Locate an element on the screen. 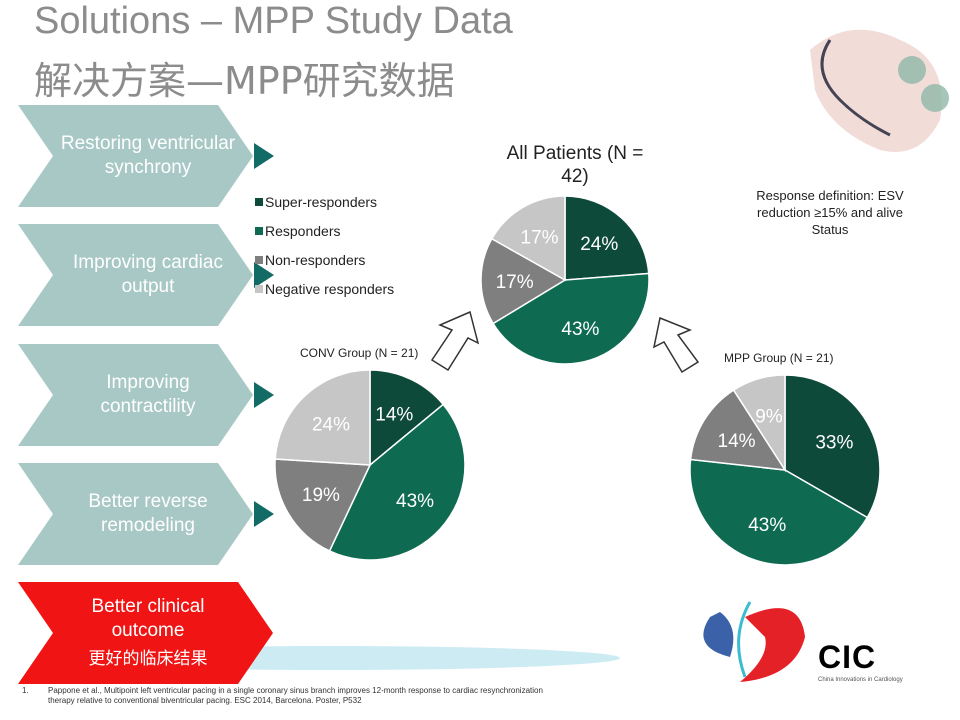 The height and width of the screenshot is (720, 960). pie-label-conv-0: 14% is located at coordinates (394, 414).